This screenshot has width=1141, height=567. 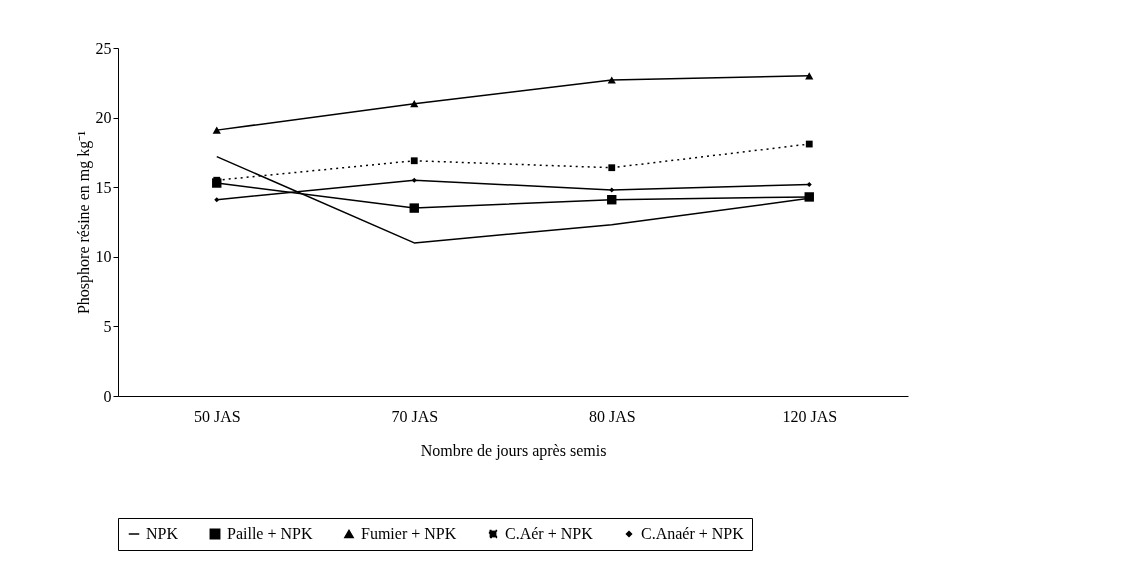 What do you see at coordinates (103, 187) in the screenshot?
I see `y-tick-label: 15` at bounding box center [103, 187].